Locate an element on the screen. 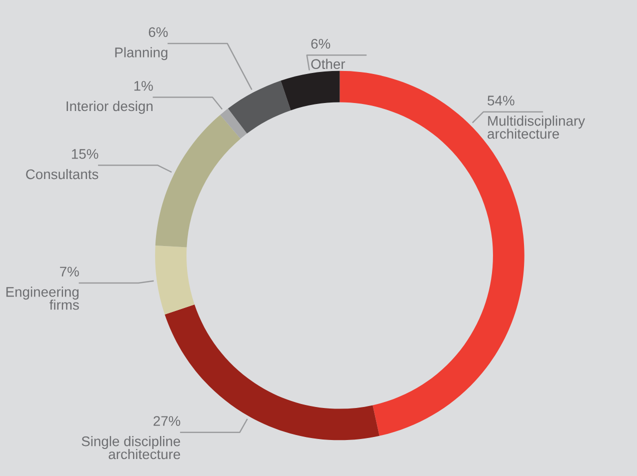 The width and height of the screenshot is (637, 476). data-label: 15% is located at coordinates (85, 154).